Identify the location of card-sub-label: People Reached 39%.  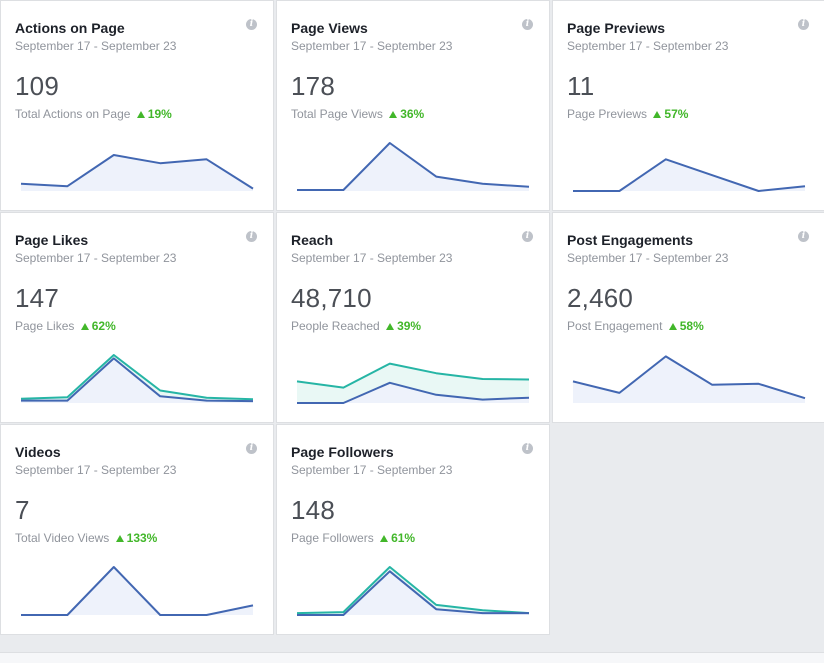
(356, 326).